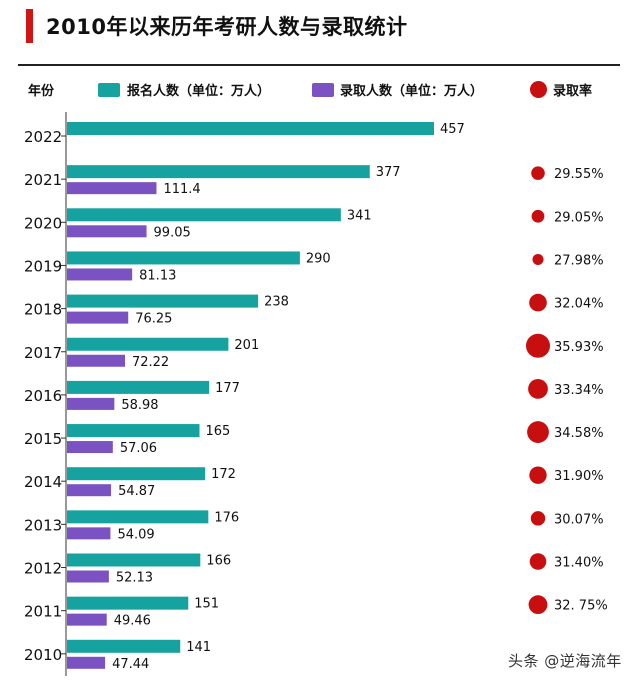 The image size is (640, 683). Describe the element at coordinates (206, 604) in the screenshot. I see `value-label-applicants: 151` at that location.